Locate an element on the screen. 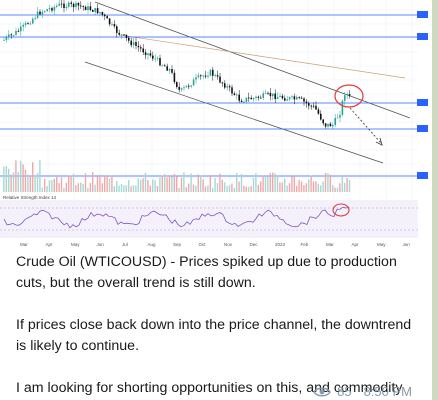 The height and width of the screenshot is (400, 438). views-eye-icon is located at coordinates (322, 391).